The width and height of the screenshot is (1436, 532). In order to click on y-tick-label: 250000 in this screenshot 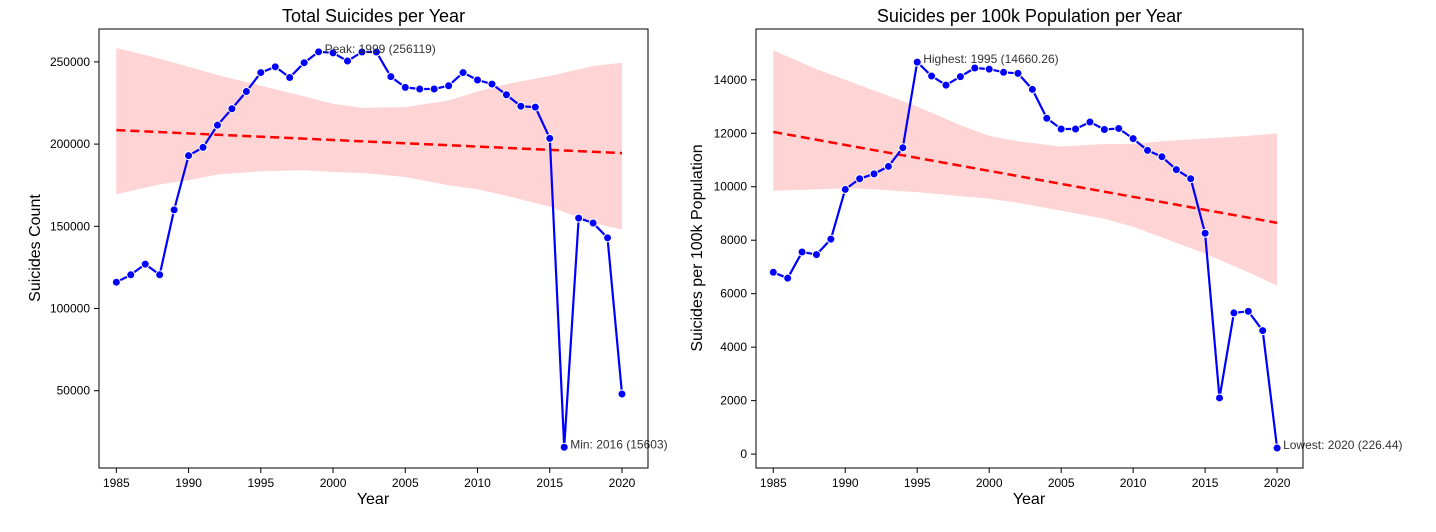, I will do `click(70, 62)`.